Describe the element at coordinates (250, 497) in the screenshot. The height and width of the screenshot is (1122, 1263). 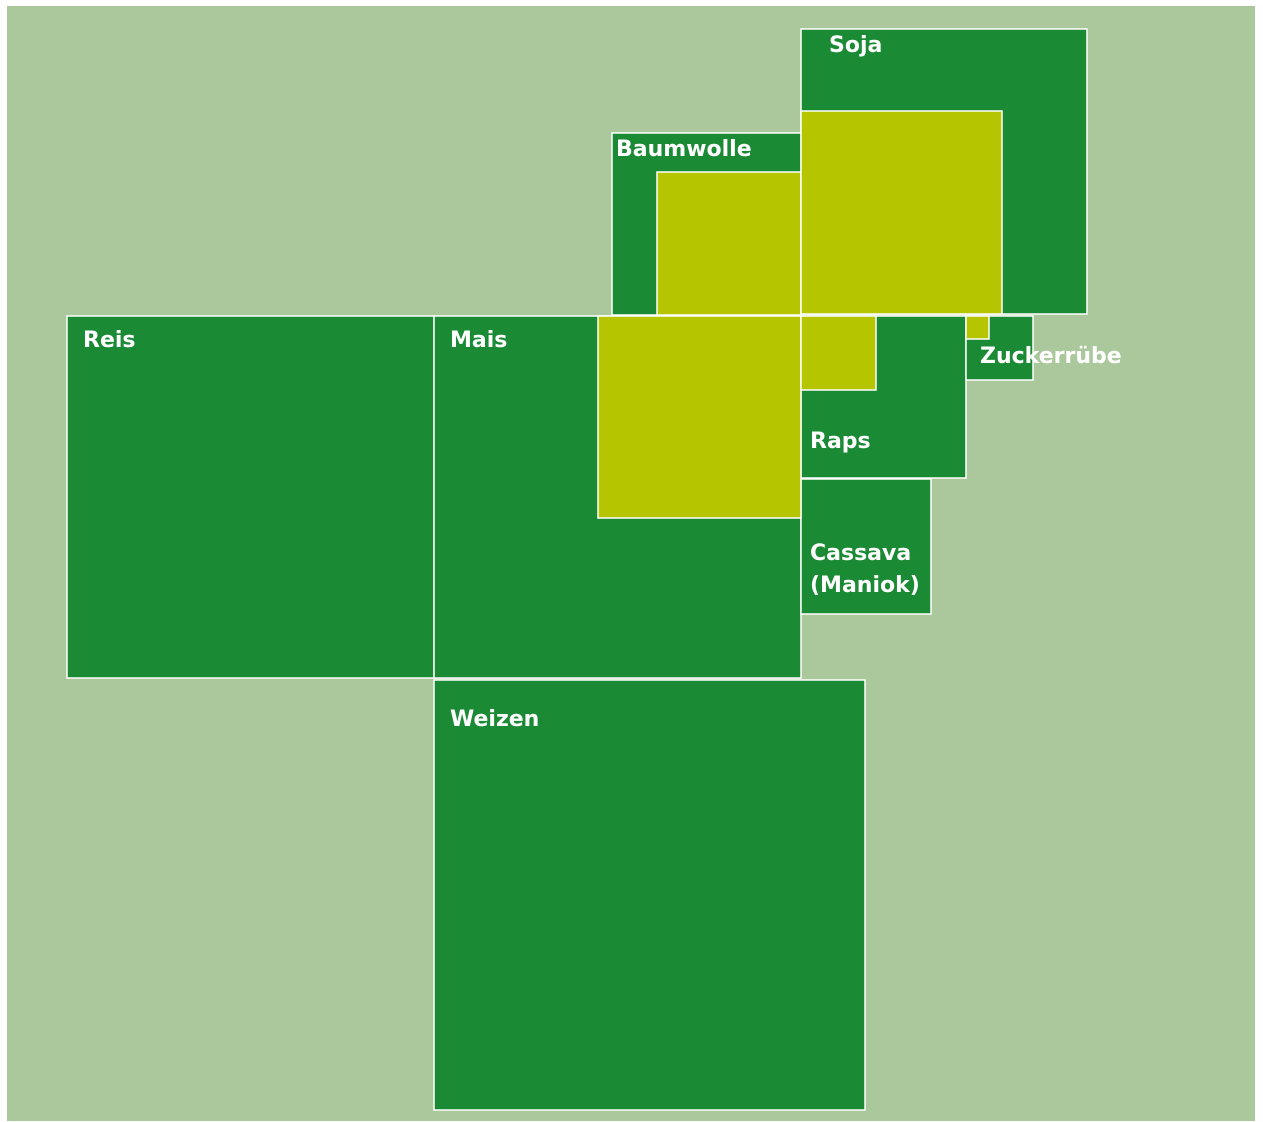
I see `reis-square` at that location.